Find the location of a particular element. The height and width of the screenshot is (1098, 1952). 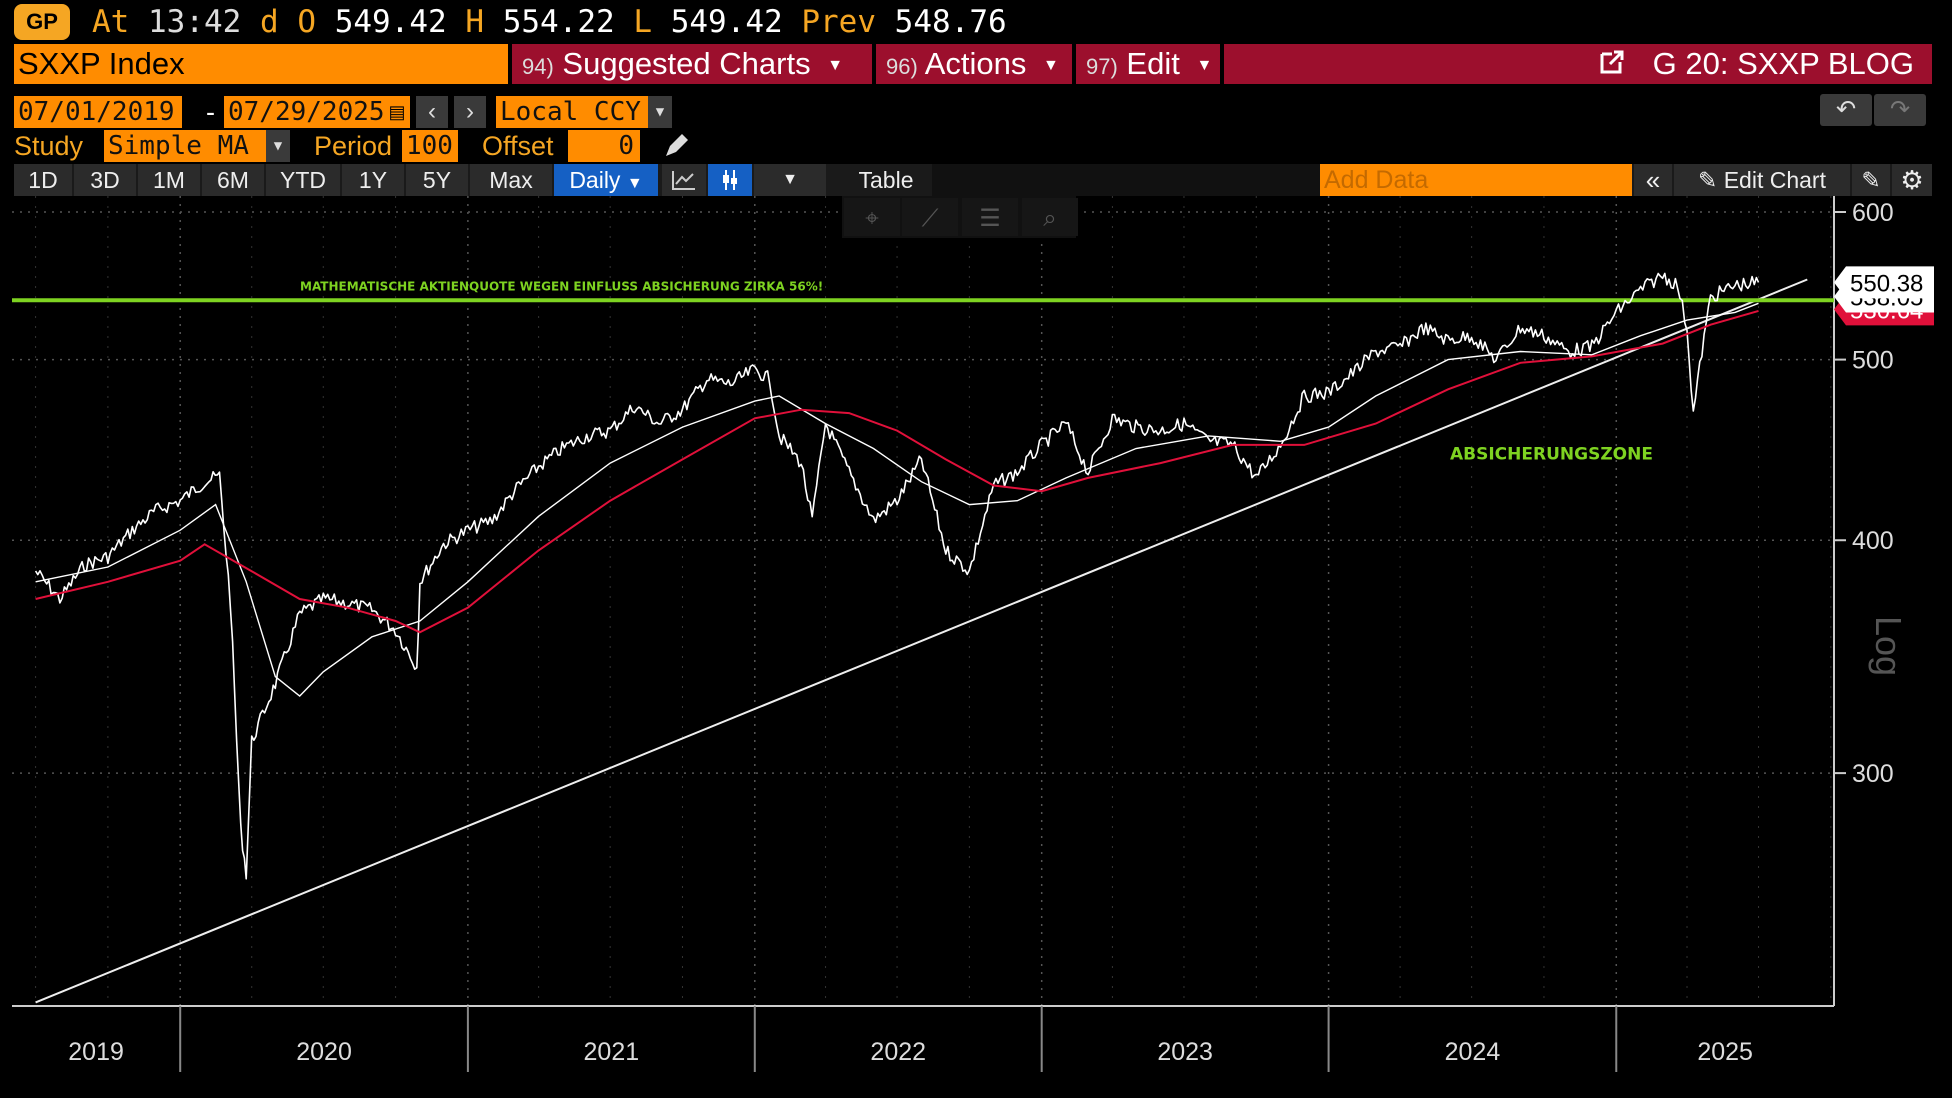

high-value: 554.22 is located at coordinates (558, 22).